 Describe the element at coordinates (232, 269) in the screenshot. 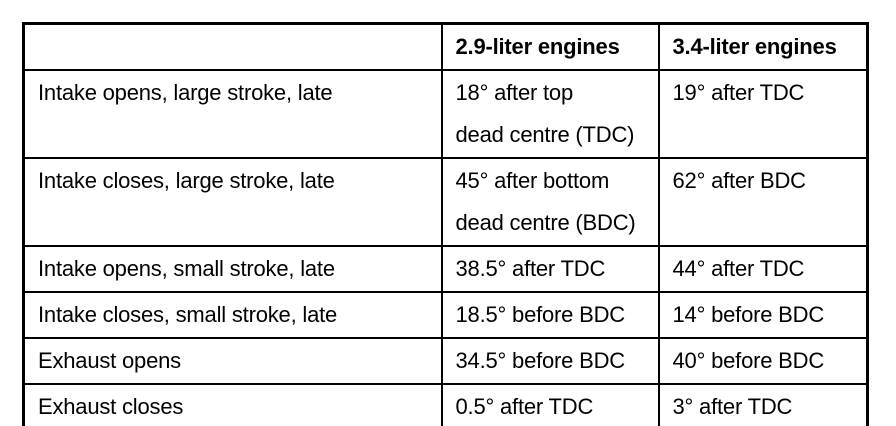

I see `row-label-cell: Intake opens, small stroke, late` at that location.